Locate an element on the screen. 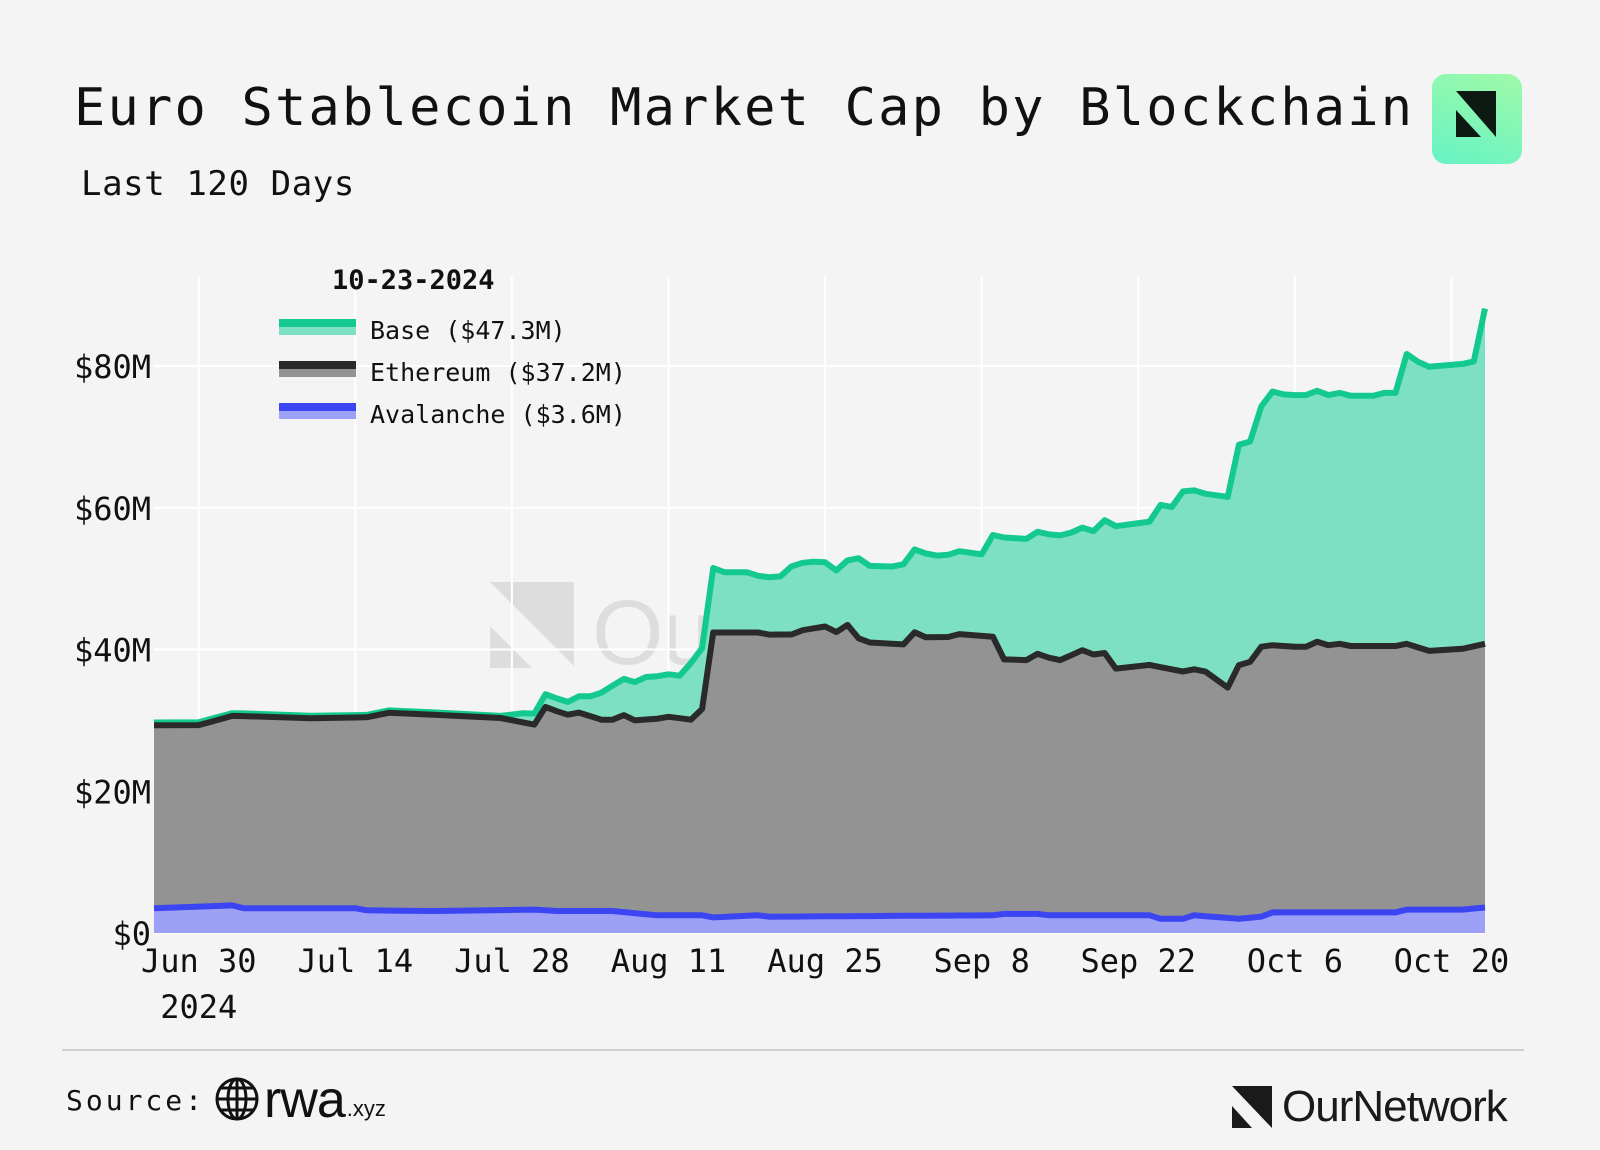  x-tick-label: Aug 25 is located at coordinates (825, 961).